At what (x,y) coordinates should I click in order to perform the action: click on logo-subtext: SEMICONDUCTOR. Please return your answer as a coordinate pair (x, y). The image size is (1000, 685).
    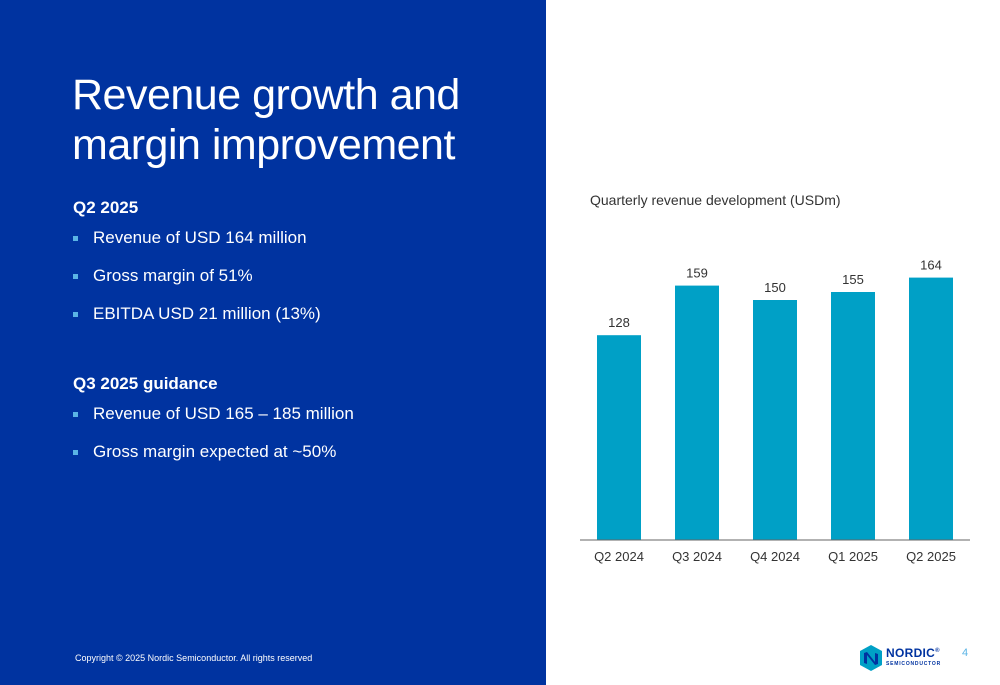
    Looking at the image, I should click on (914, 664).